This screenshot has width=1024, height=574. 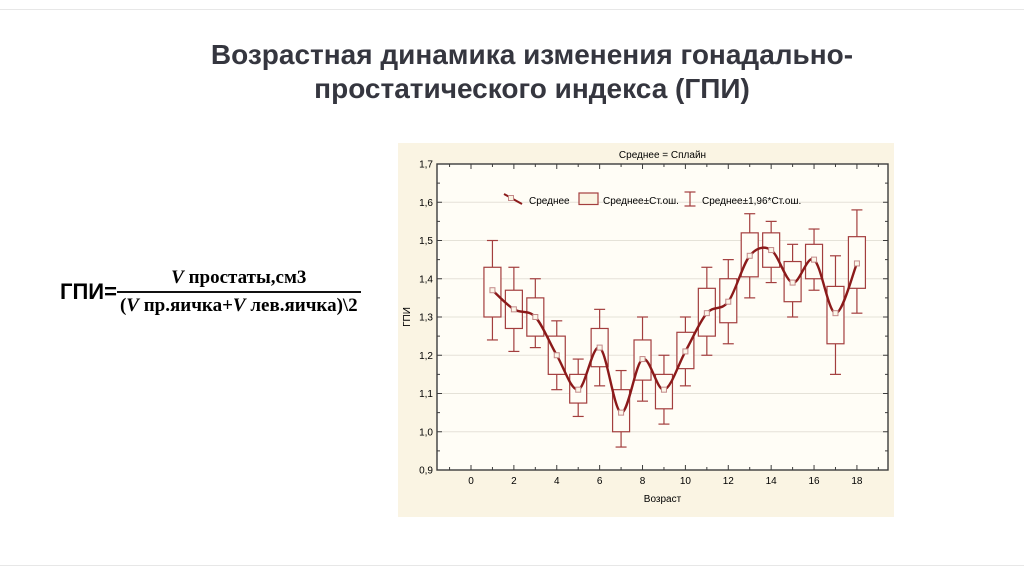 What do you see at coordinates (588, 199) in the screenshot?
I see `legend-box-symbol` at bounding box center [588, 199].